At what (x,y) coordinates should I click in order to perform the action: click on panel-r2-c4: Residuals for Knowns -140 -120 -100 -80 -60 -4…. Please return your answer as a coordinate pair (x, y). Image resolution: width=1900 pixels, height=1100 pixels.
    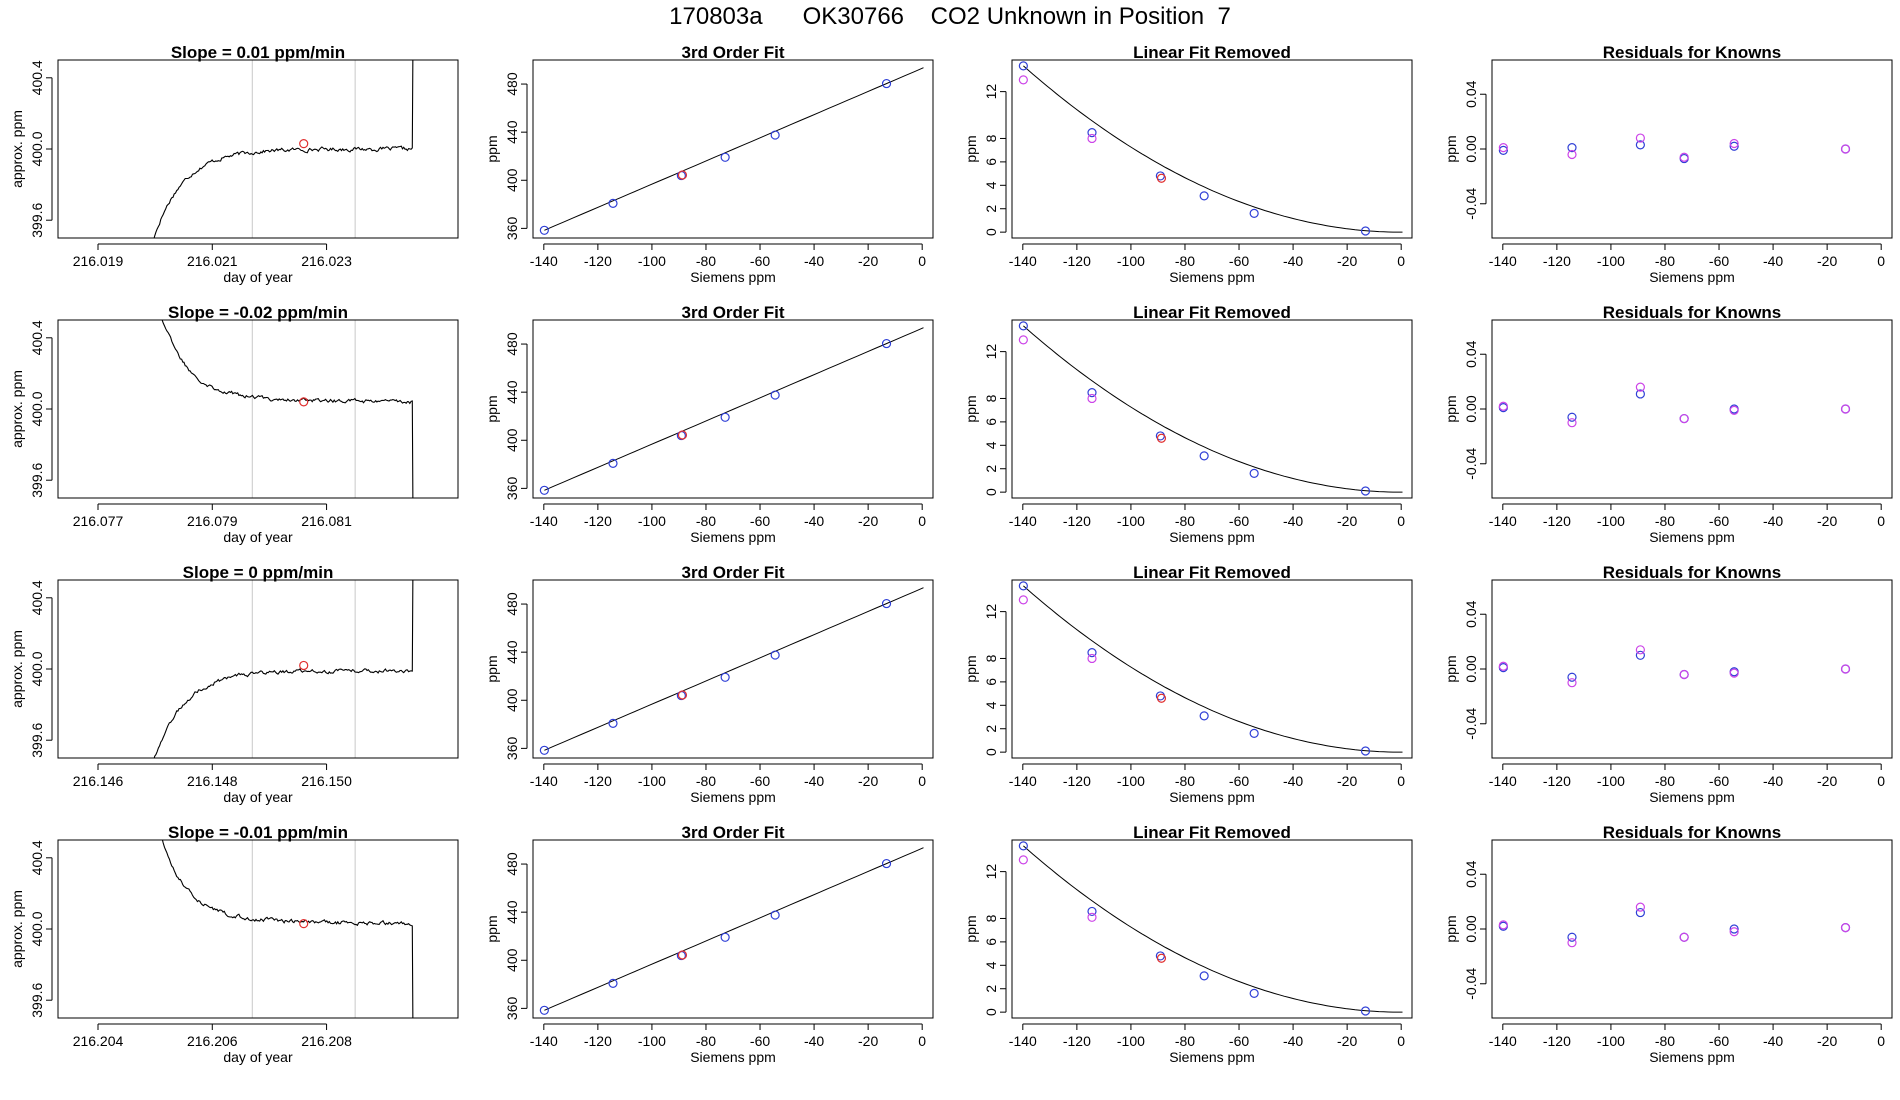
    Looking at the image, I should click on (1668, 424).